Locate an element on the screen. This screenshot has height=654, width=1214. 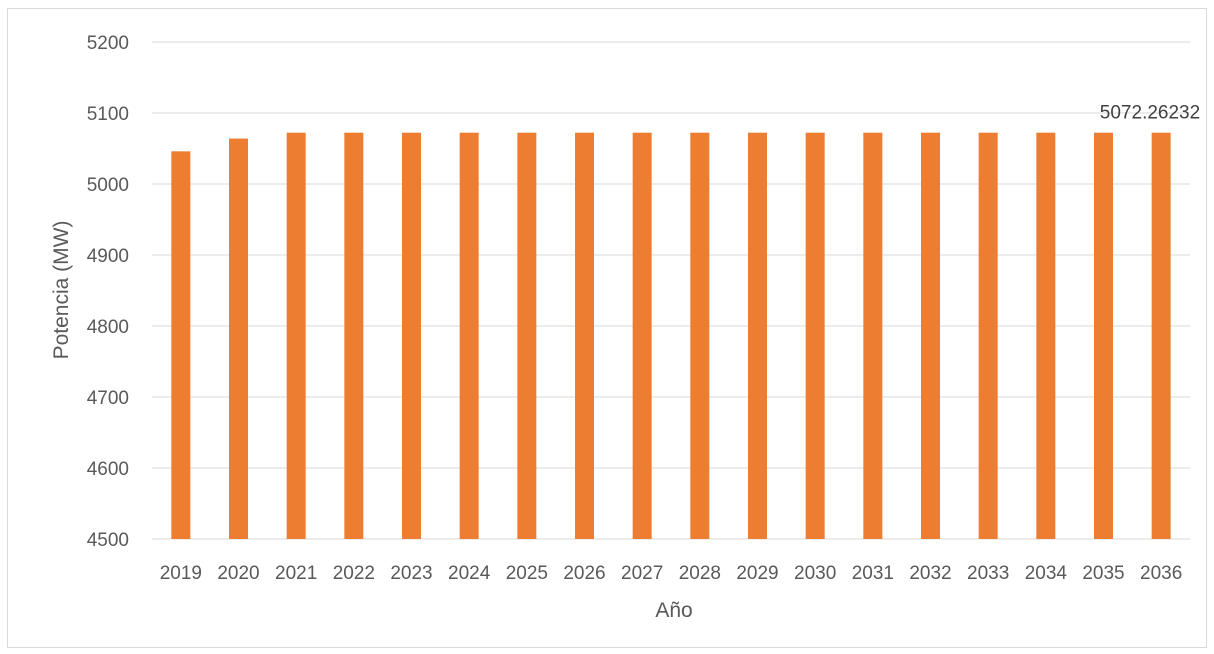
x-tick-label: 2025 is located at coordinates (527, 573).